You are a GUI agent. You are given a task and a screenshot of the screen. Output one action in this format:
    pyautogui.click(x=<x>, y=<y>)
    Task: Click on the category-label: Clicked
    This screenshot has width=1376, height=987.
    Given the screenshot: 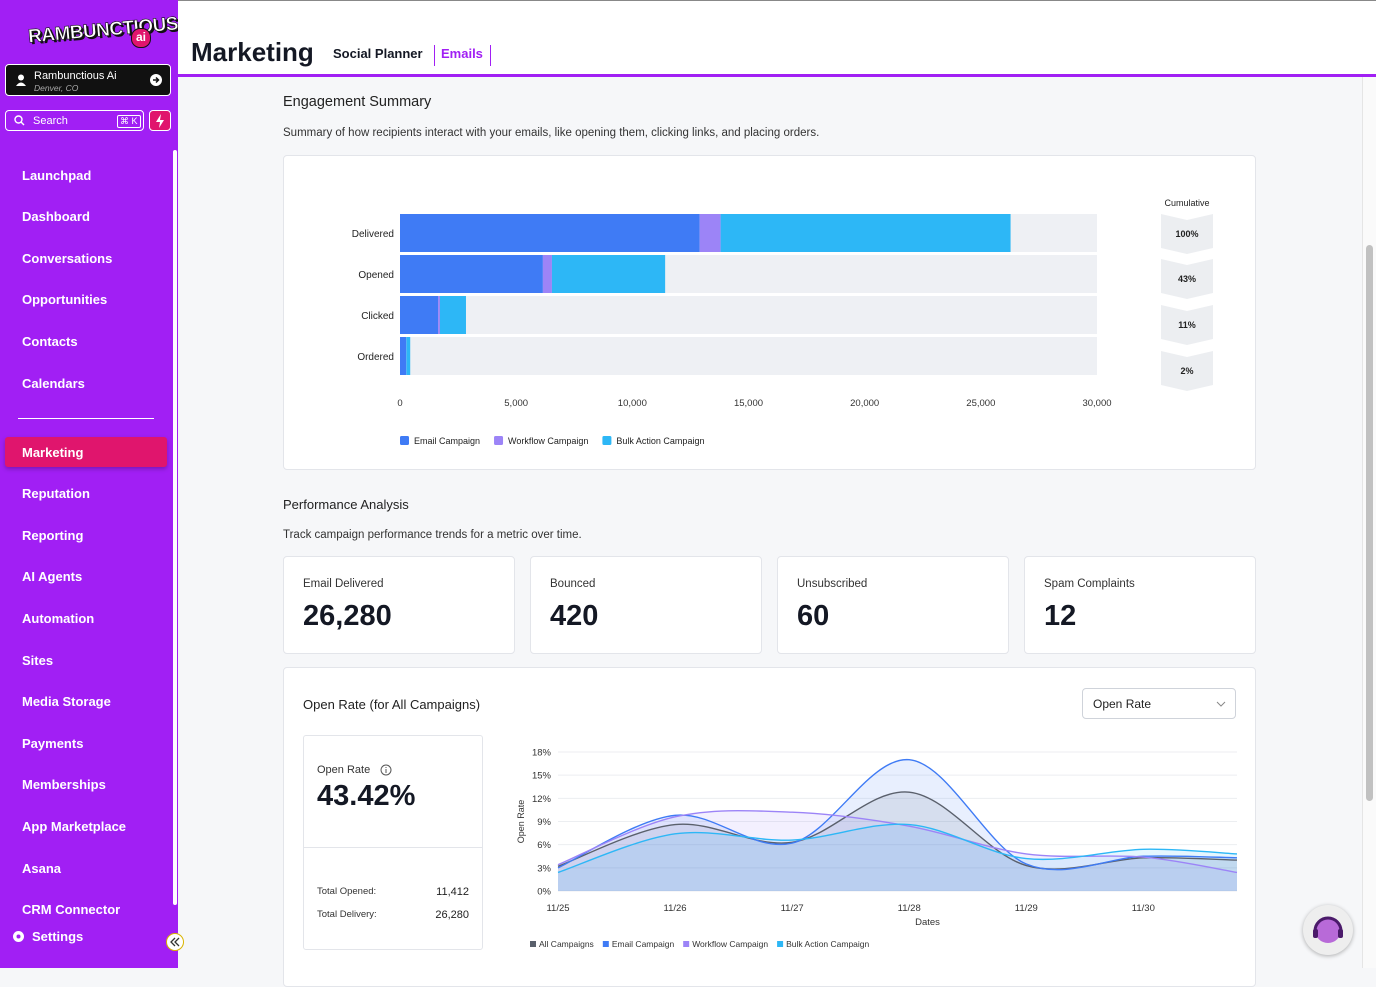 What is the action you would take?
    pyautogui.click(x=377, y=316)
    